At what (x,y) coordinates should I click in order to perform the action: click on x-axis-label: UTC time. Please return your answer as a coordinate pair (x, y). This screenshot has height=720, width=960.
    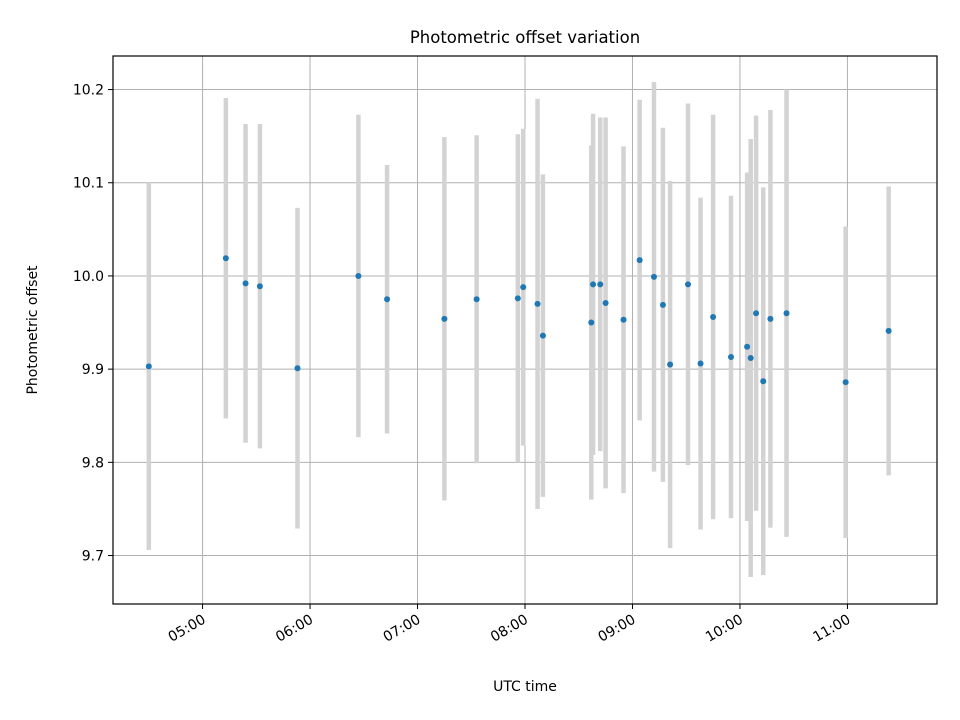
    Looking at the image, I should click on (525, 687).